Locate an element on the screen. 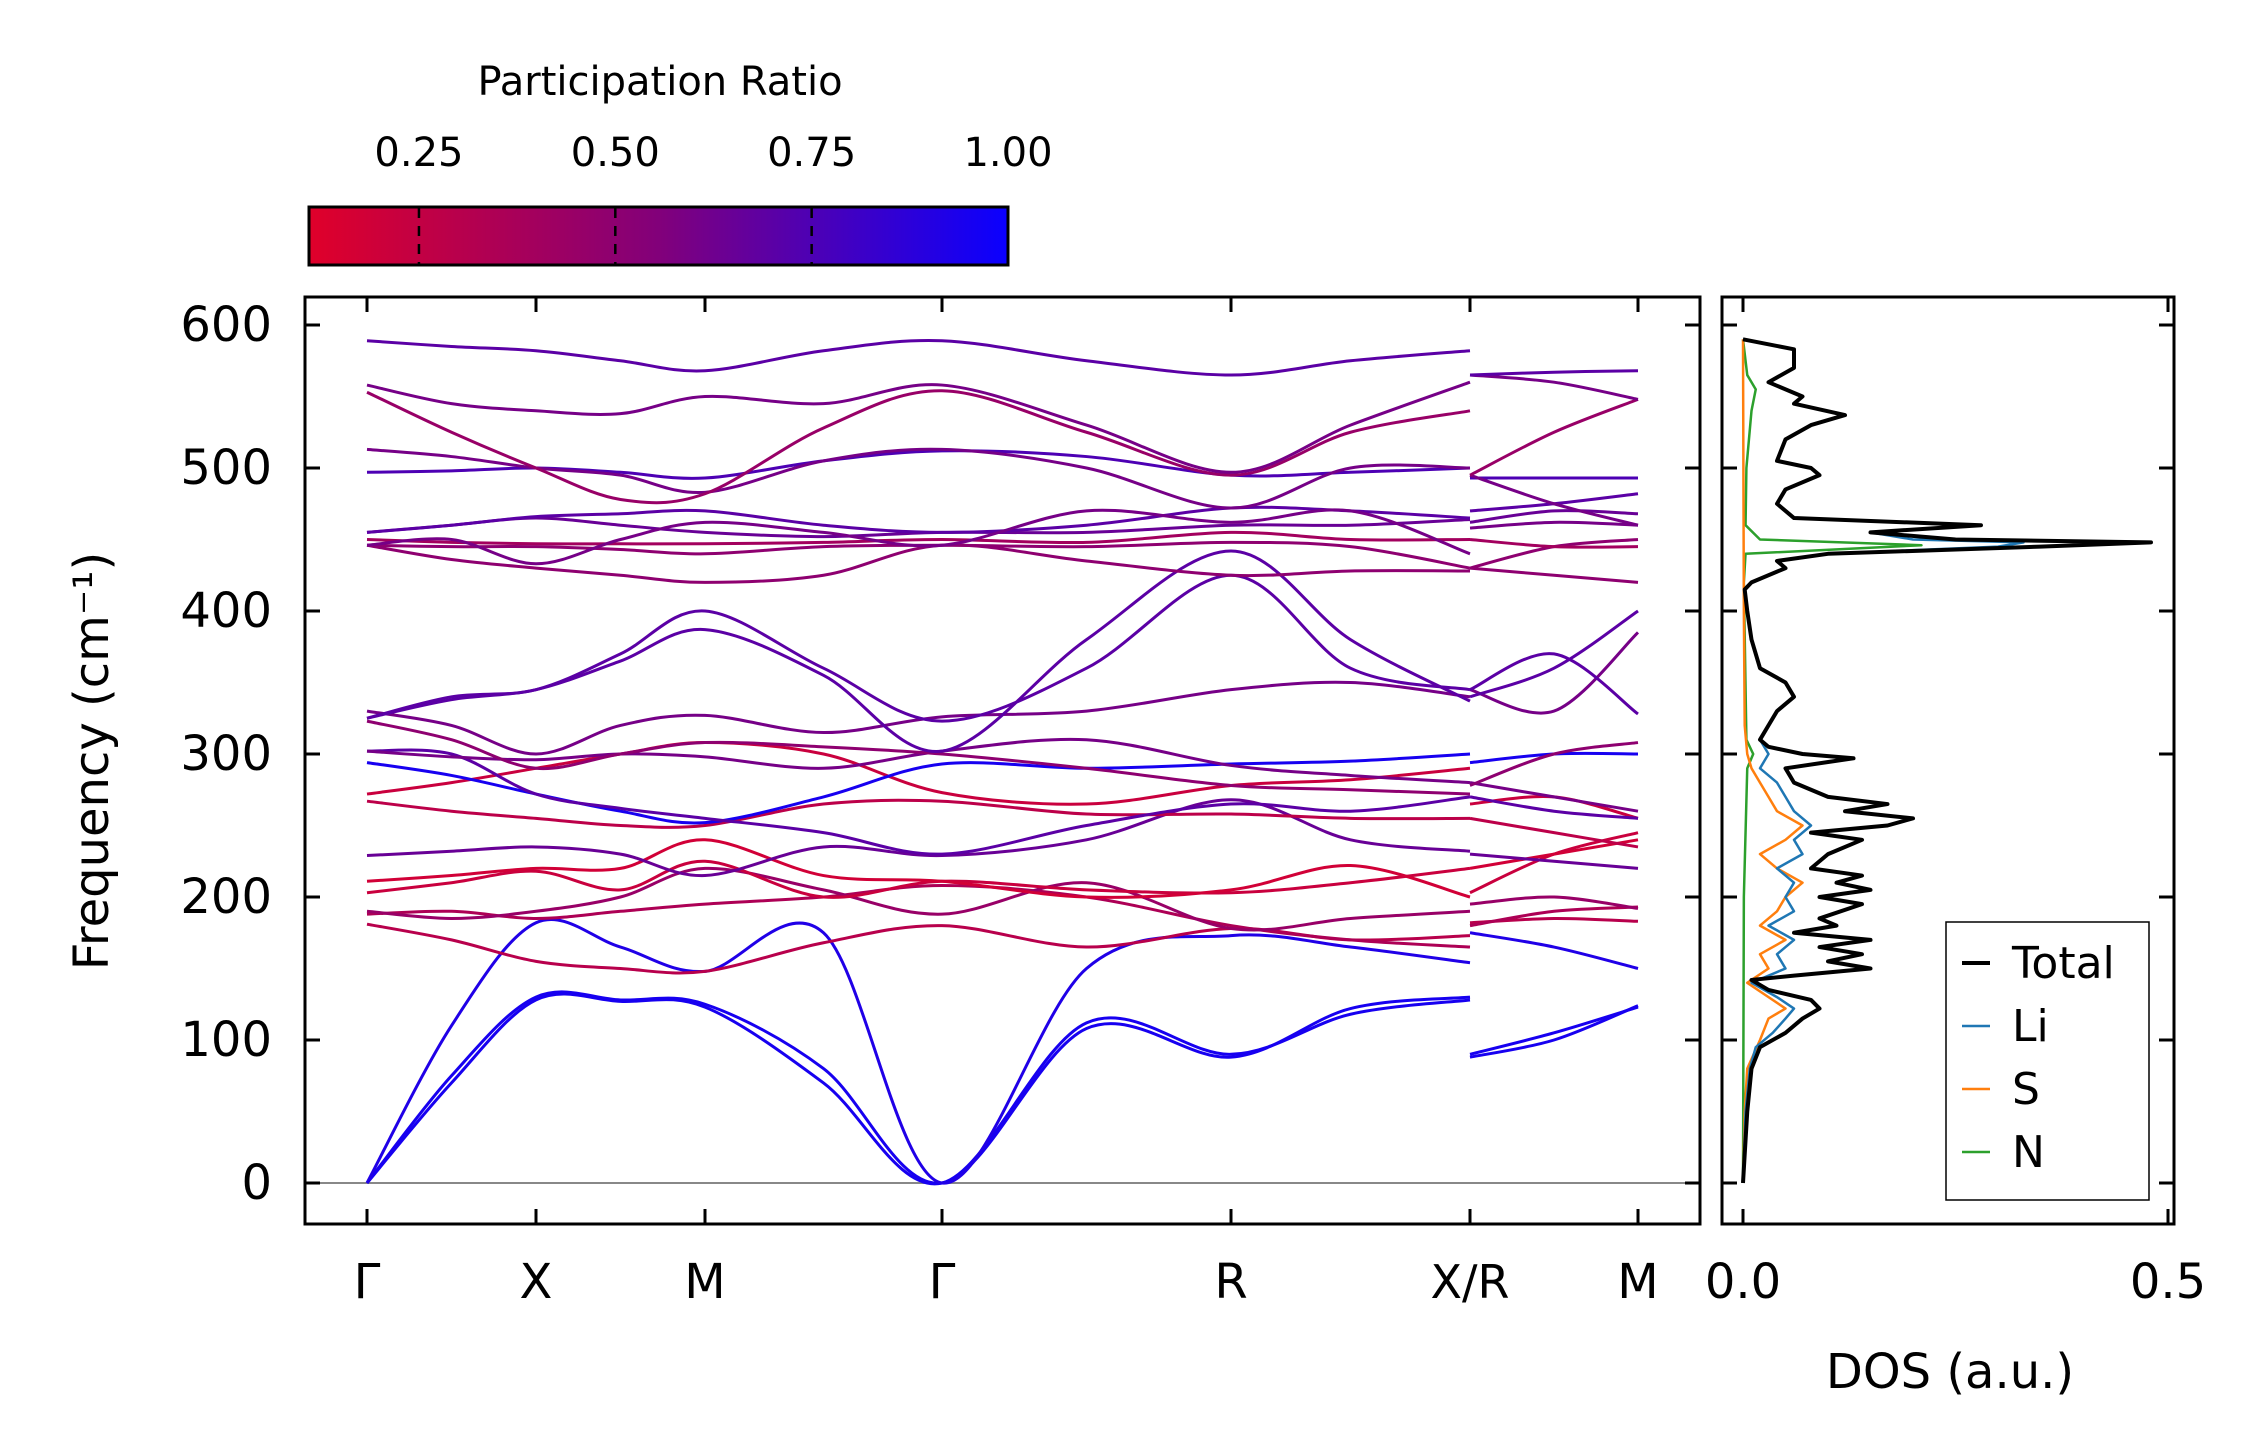  dos-curves is located at coordinates (1947, 760).